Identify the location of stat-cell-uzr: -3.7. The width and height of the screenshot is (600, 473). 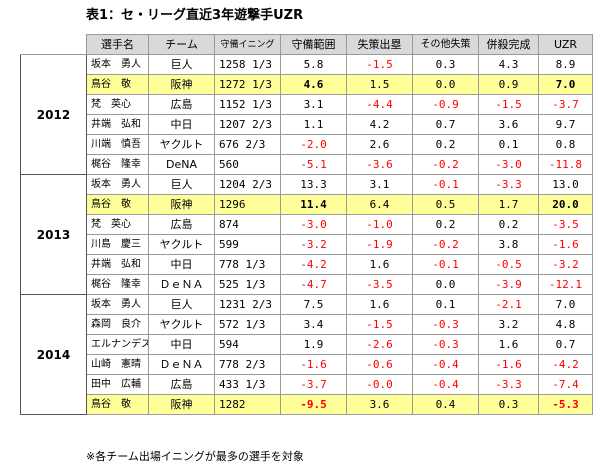
(565, 104).